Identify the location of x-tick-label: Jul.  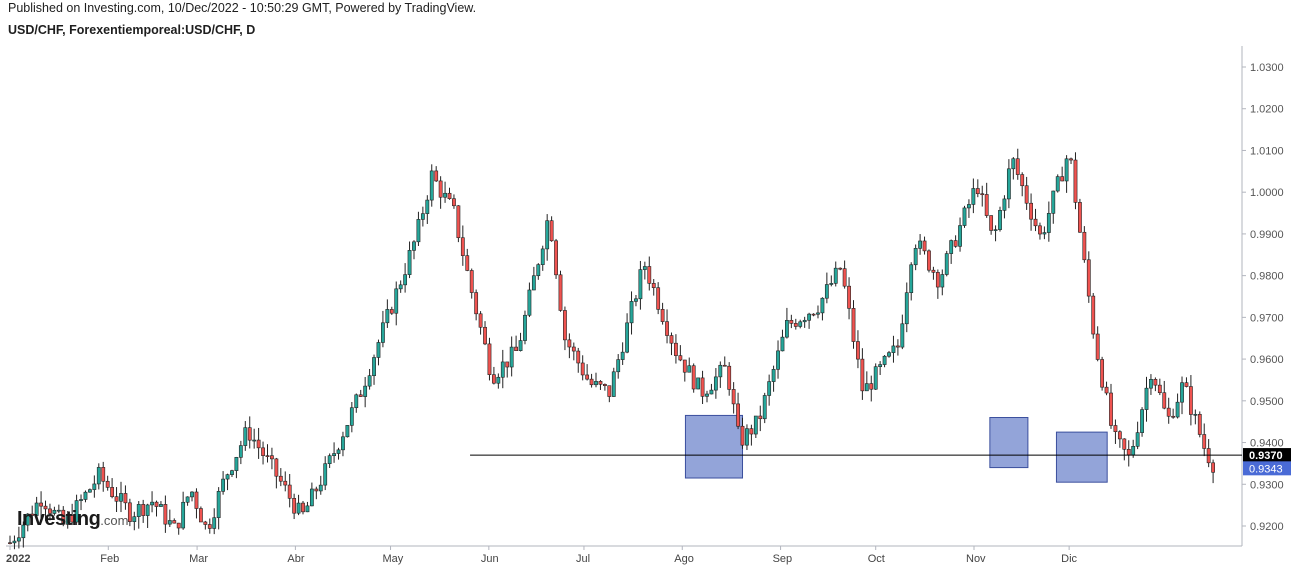
(583, 559).